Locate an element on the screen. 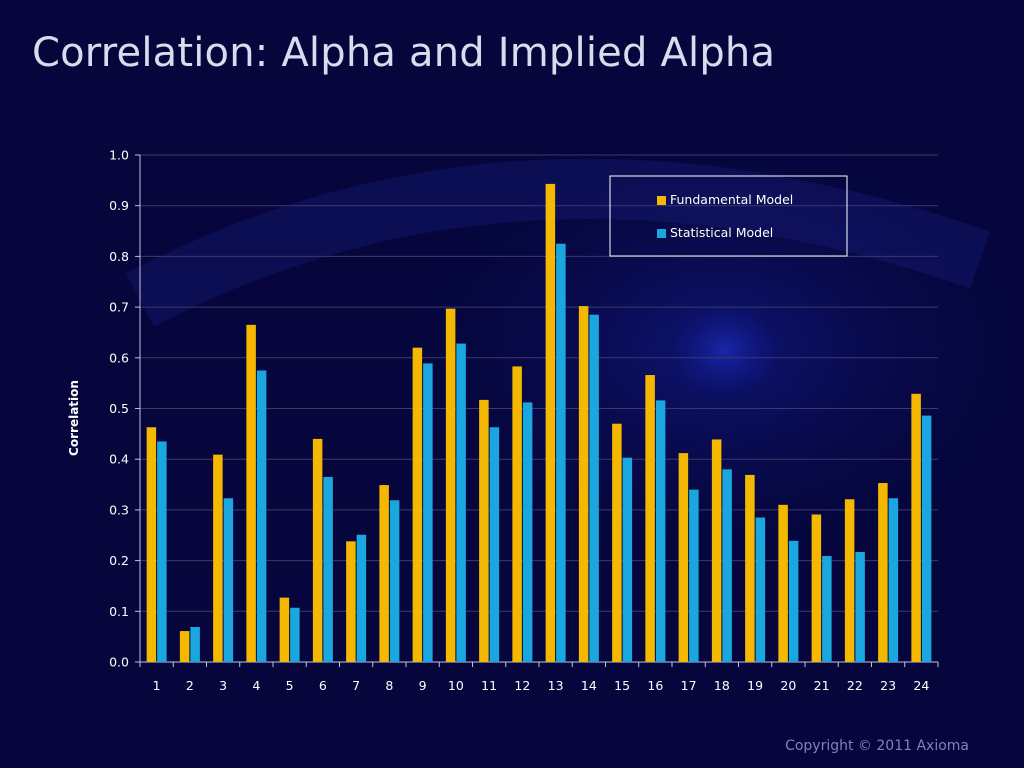 The height and width of the screenshot is (768, 1024). y-tick-label: 1.0 is located at coordinates (119, 155).